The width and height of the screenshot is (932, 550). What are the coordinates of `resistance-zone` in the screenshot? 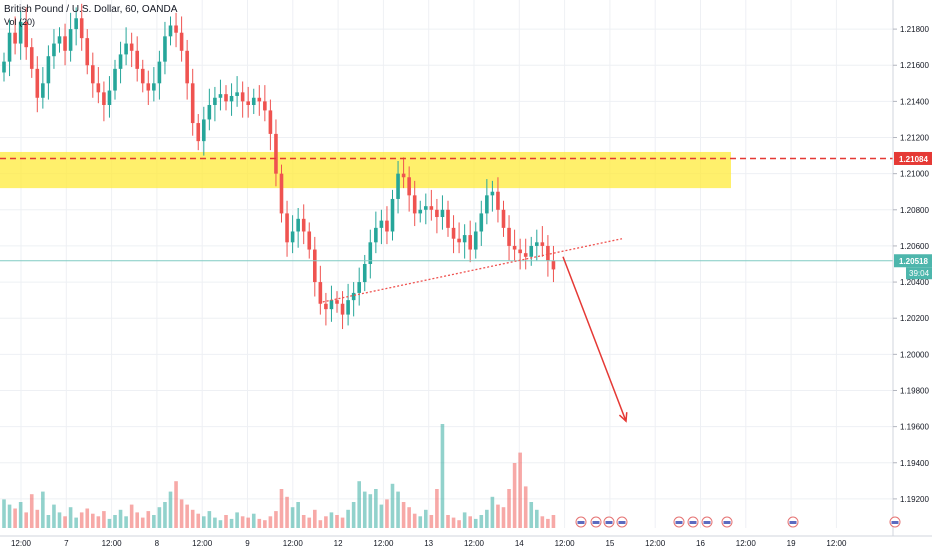 It's located at (365, 170).